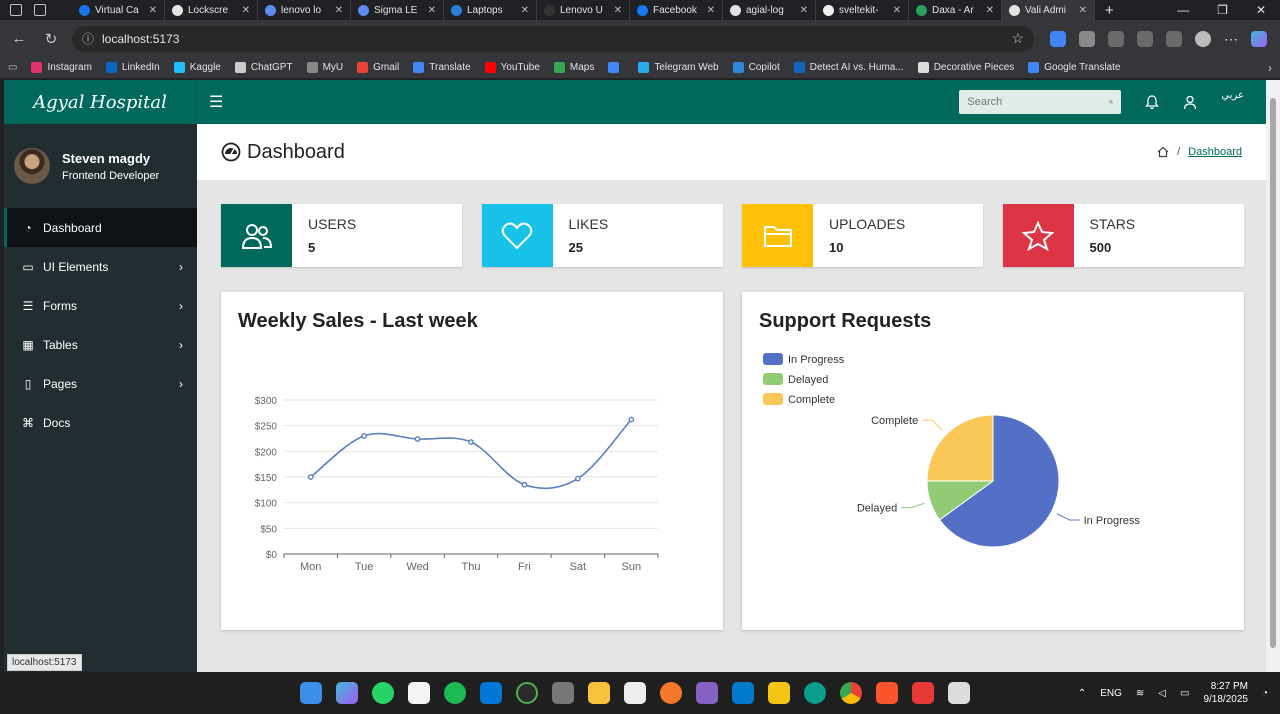  What do you see at coordinates (88, 39) in the screenshot?
I see `site-info-icon: ⓘ` at bounding box center [88, 39].